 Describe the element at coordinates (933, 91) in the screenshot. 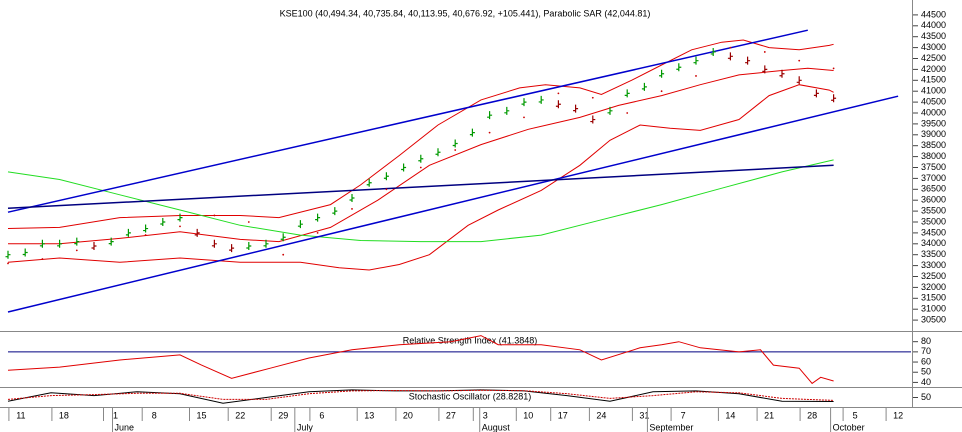

I see `y-tick-label: 41000` at that location.